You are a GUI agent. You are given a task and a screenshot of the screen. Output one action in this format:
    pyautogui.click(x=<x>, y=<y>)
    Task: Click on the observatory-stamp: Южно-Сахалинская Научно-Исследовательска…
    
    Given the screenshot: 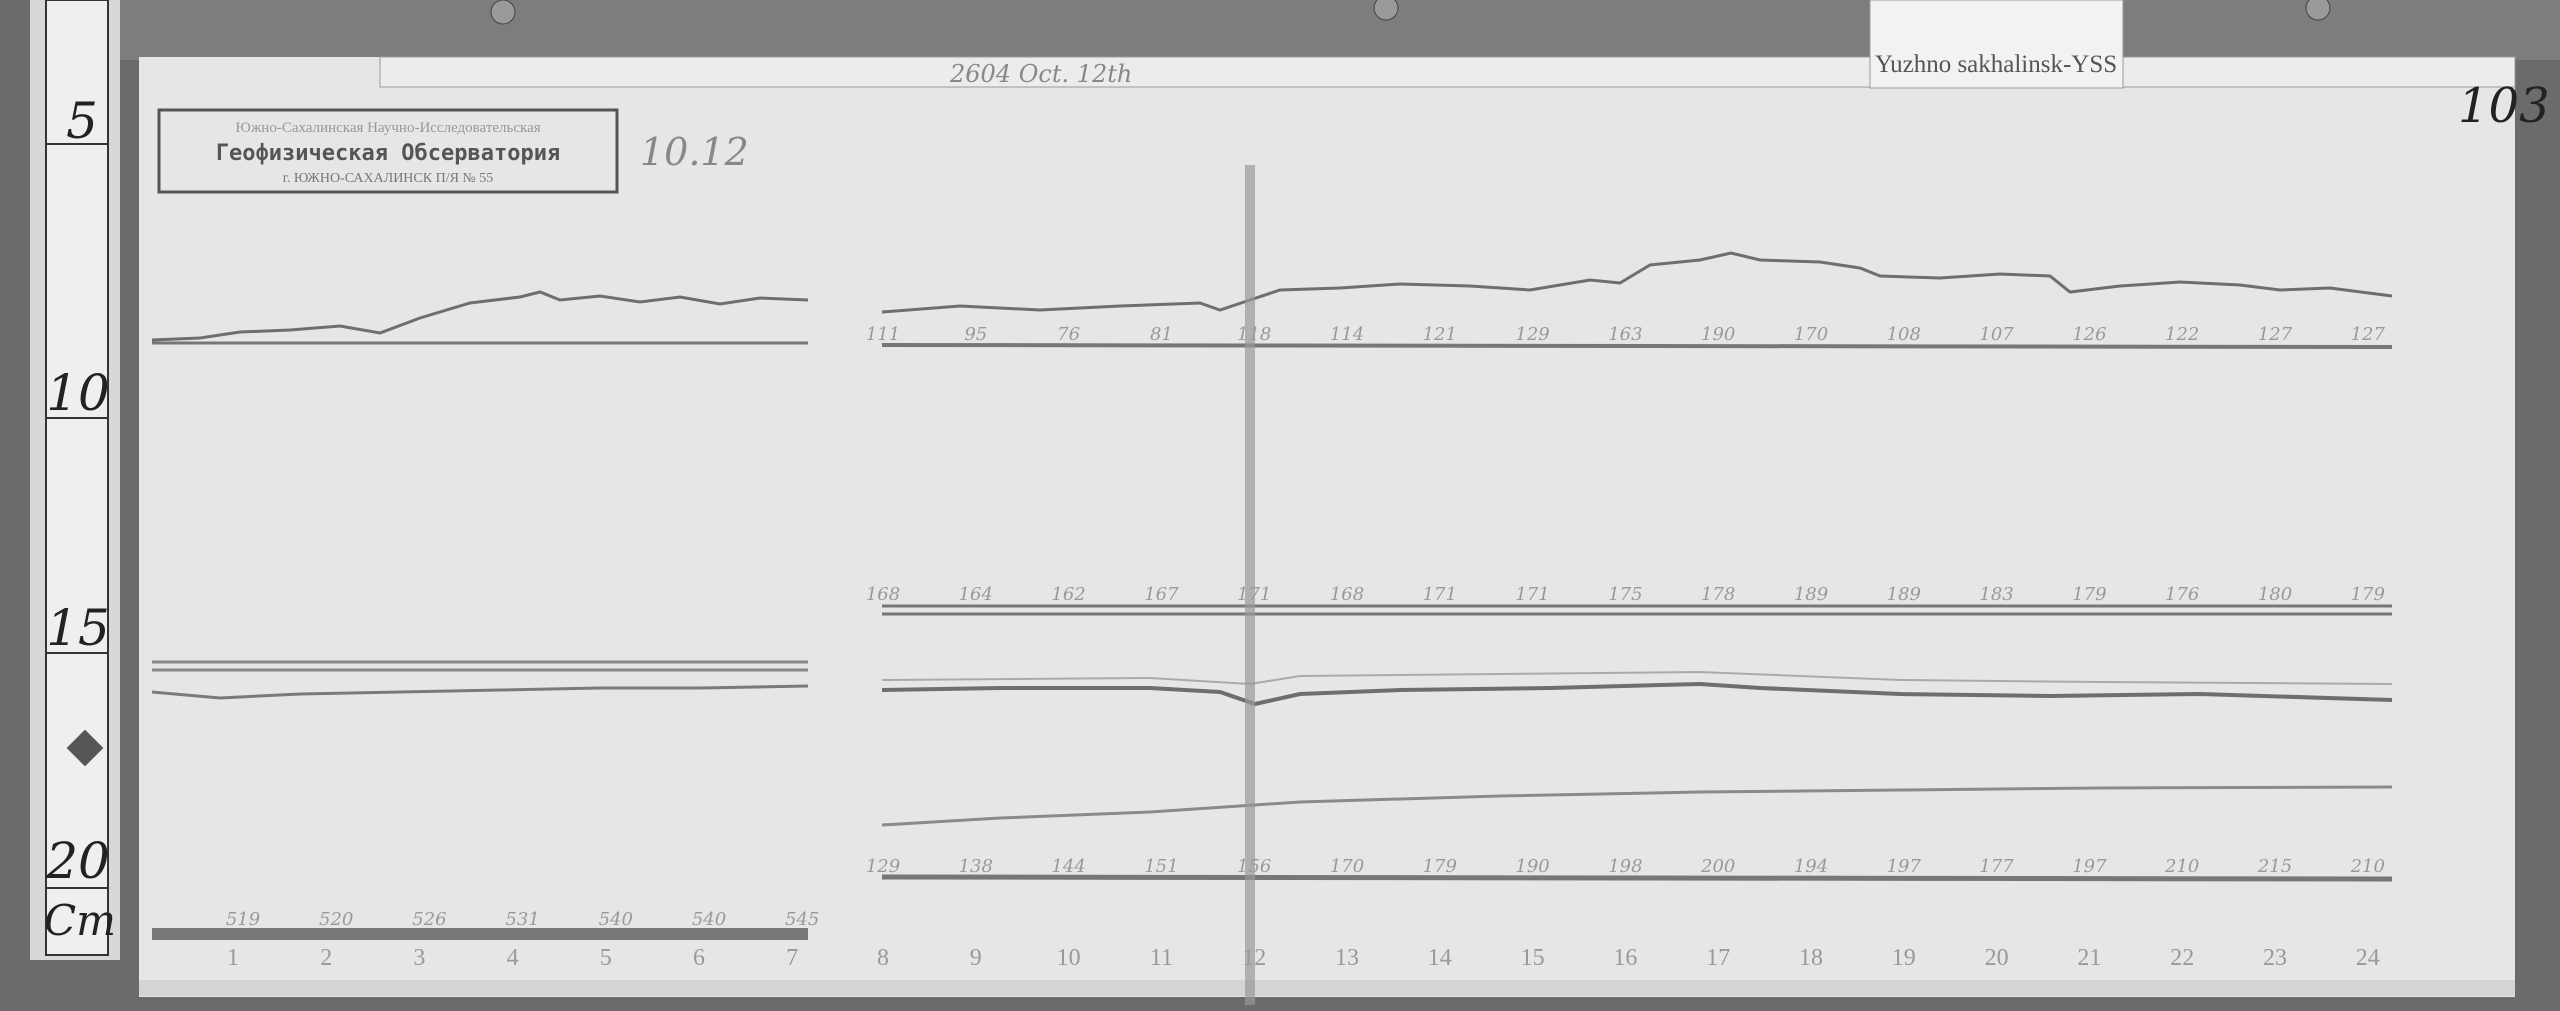 What is the action you would take?
    pyautogui.click(x=388, y=151)
    